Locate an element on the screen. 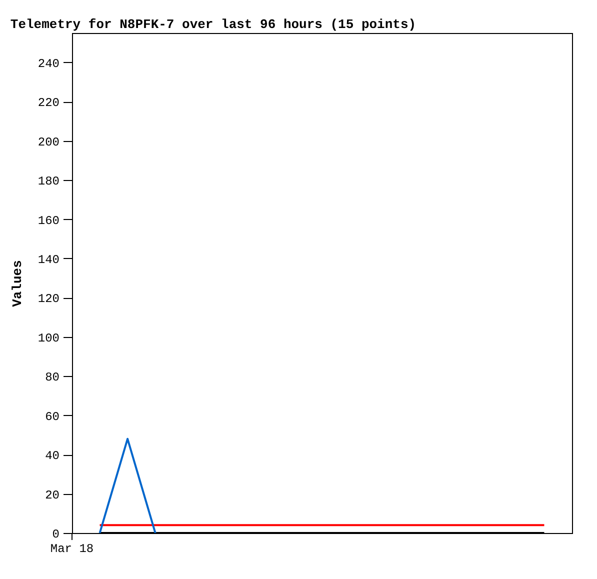 The width and height of the screenshot is (597, 579). y-tick-label: 40 is located at coordinates (52, 456).